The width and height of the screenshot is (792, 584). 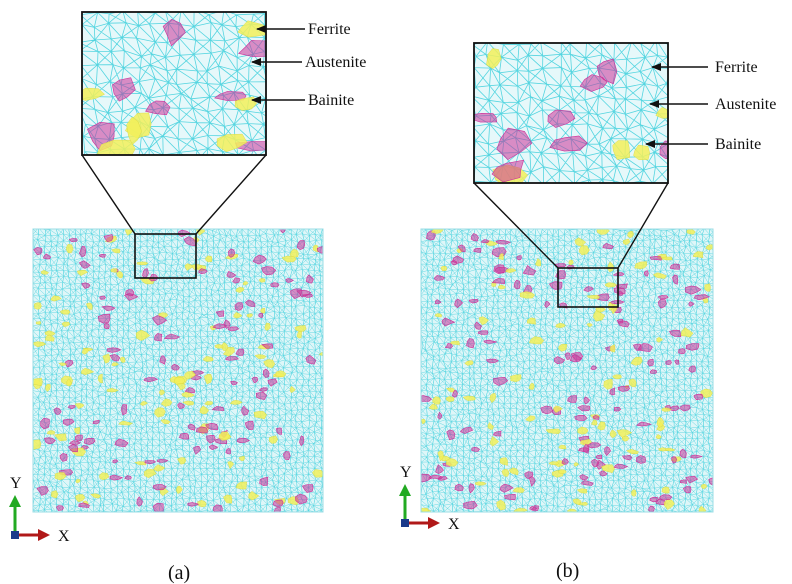 I want to click on zoom-inset-a-frame, so click(x=174, y=83).